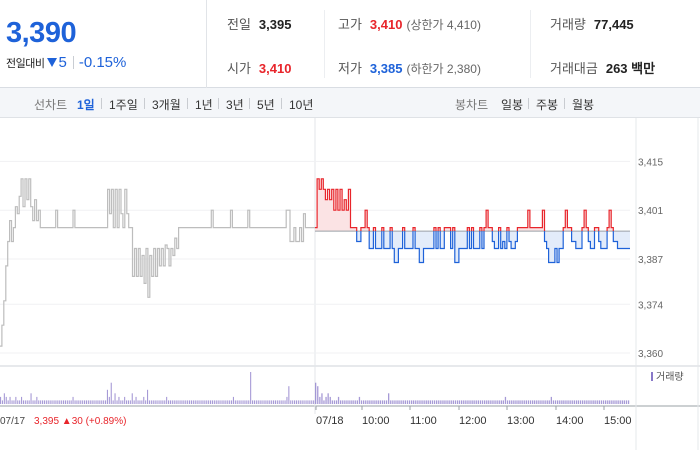 The image size is (700, 450). Describe the element at coordinates (667, 377) in the screenshot. I see `volume-legend: 거래량` at that location.